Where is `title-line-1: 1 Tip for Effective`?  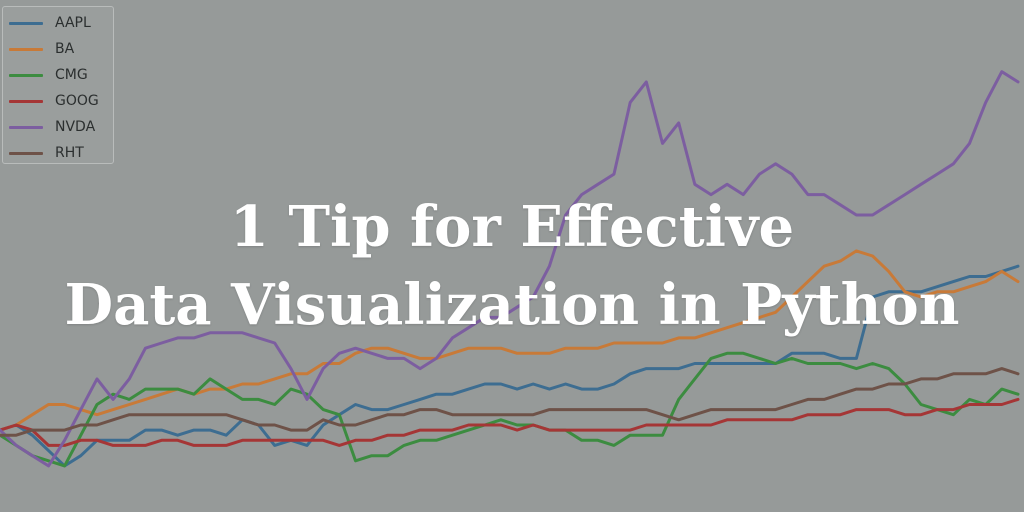
title-line-1: 1 Tip for Effective is located at coordinates (512, 227).